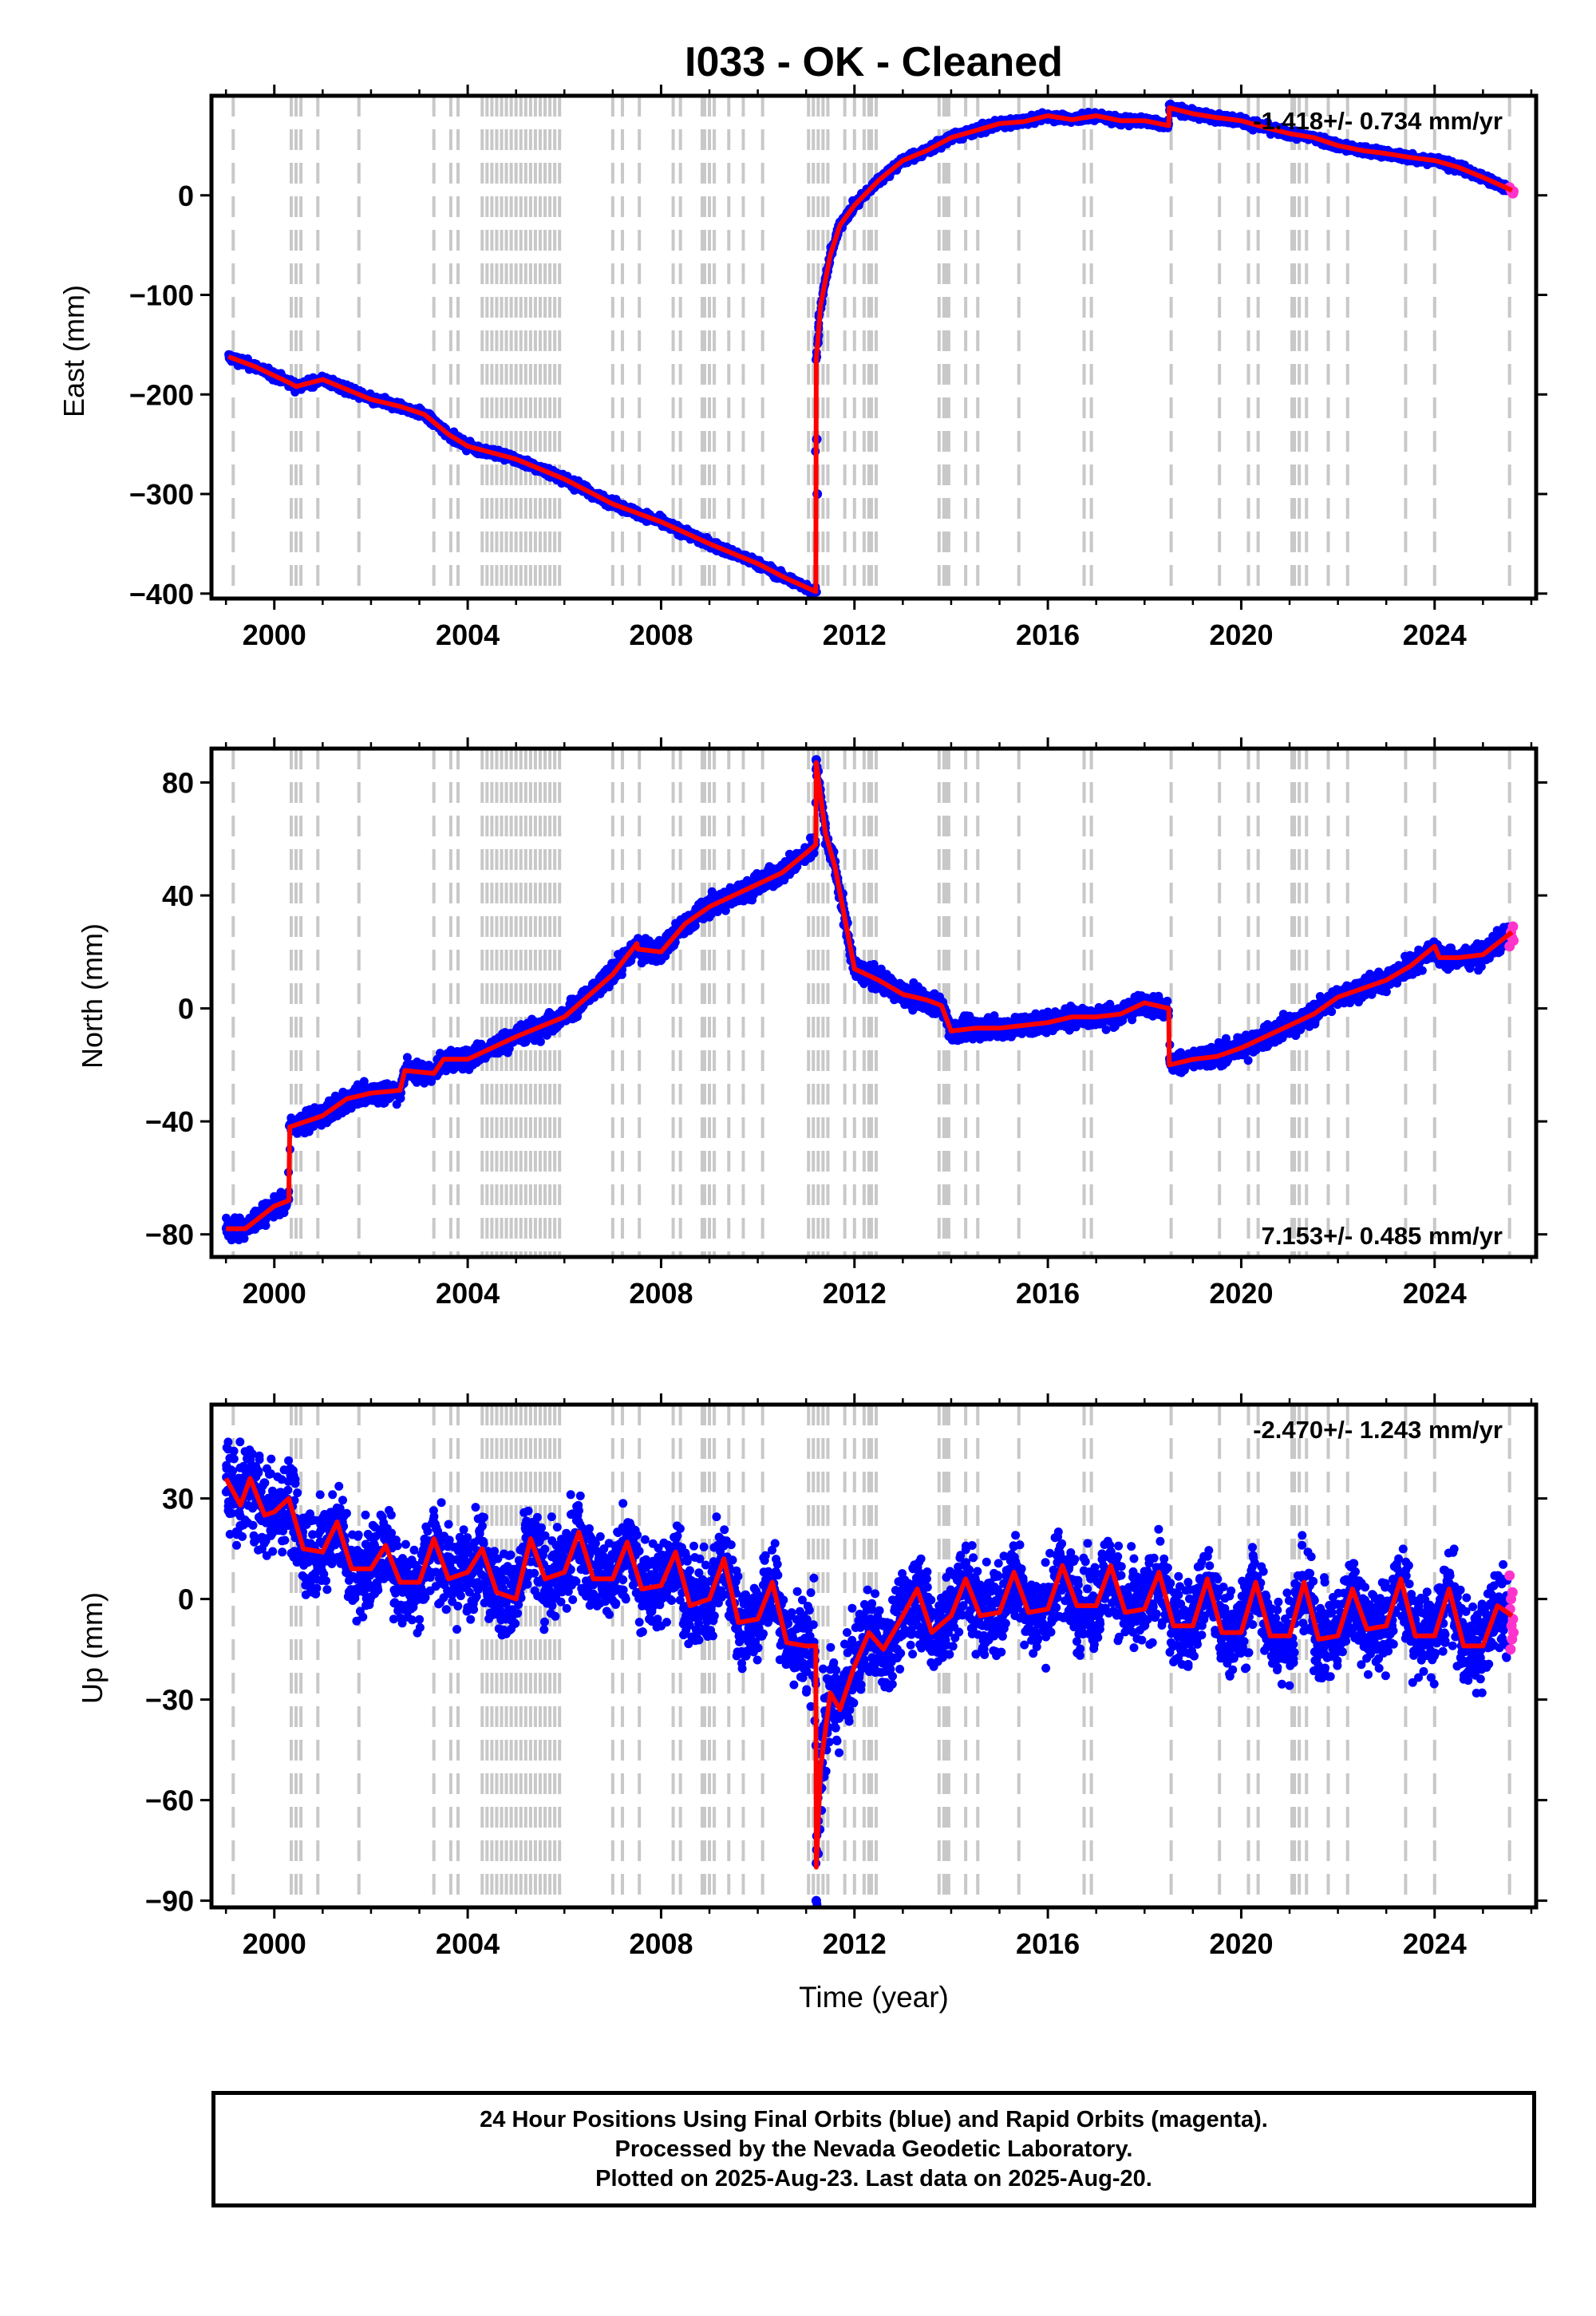  I want to click on north-y-tick-label: −40, so click(169, 1121).